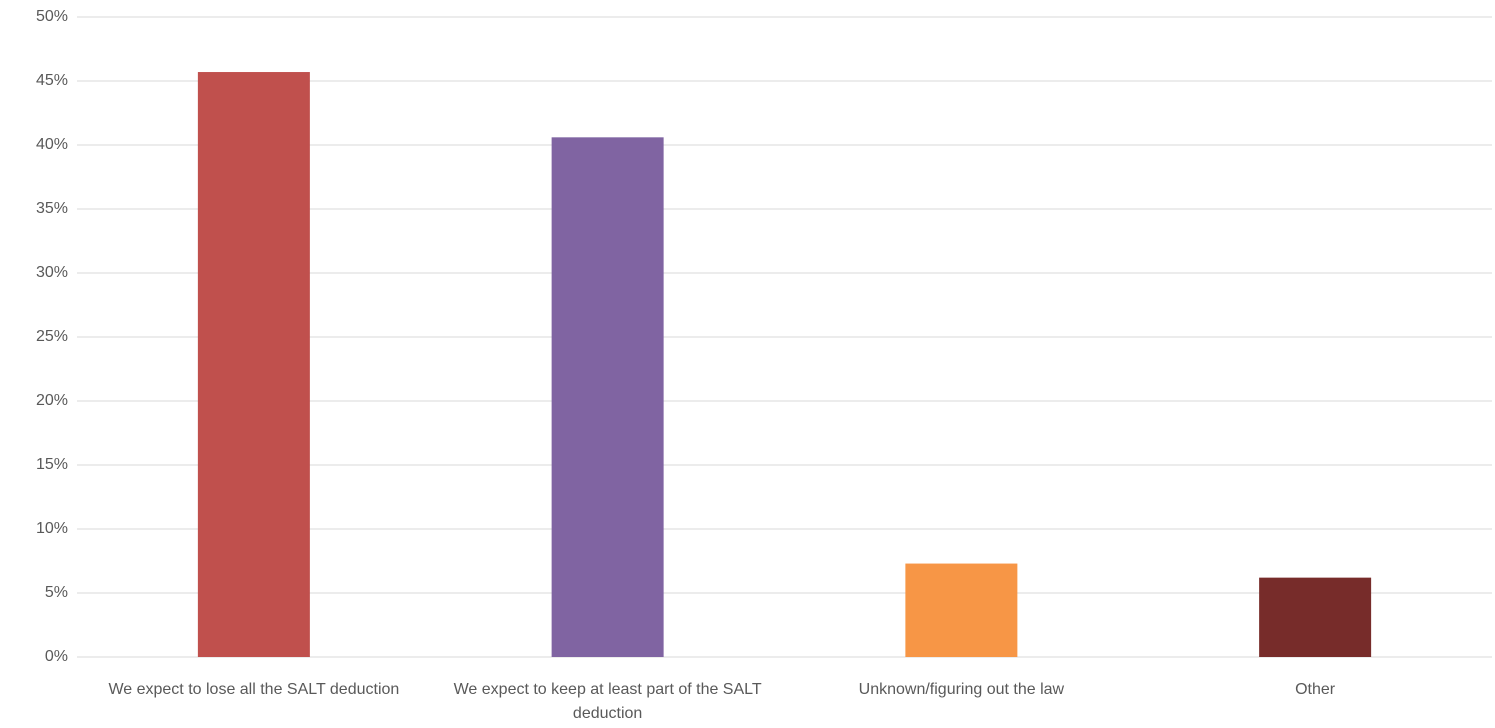 This screenshot has height=728, width=1495. Describe the element at coordinates (52, 528) in the screenshot. I see `y-tick-label: 10%` at that location.